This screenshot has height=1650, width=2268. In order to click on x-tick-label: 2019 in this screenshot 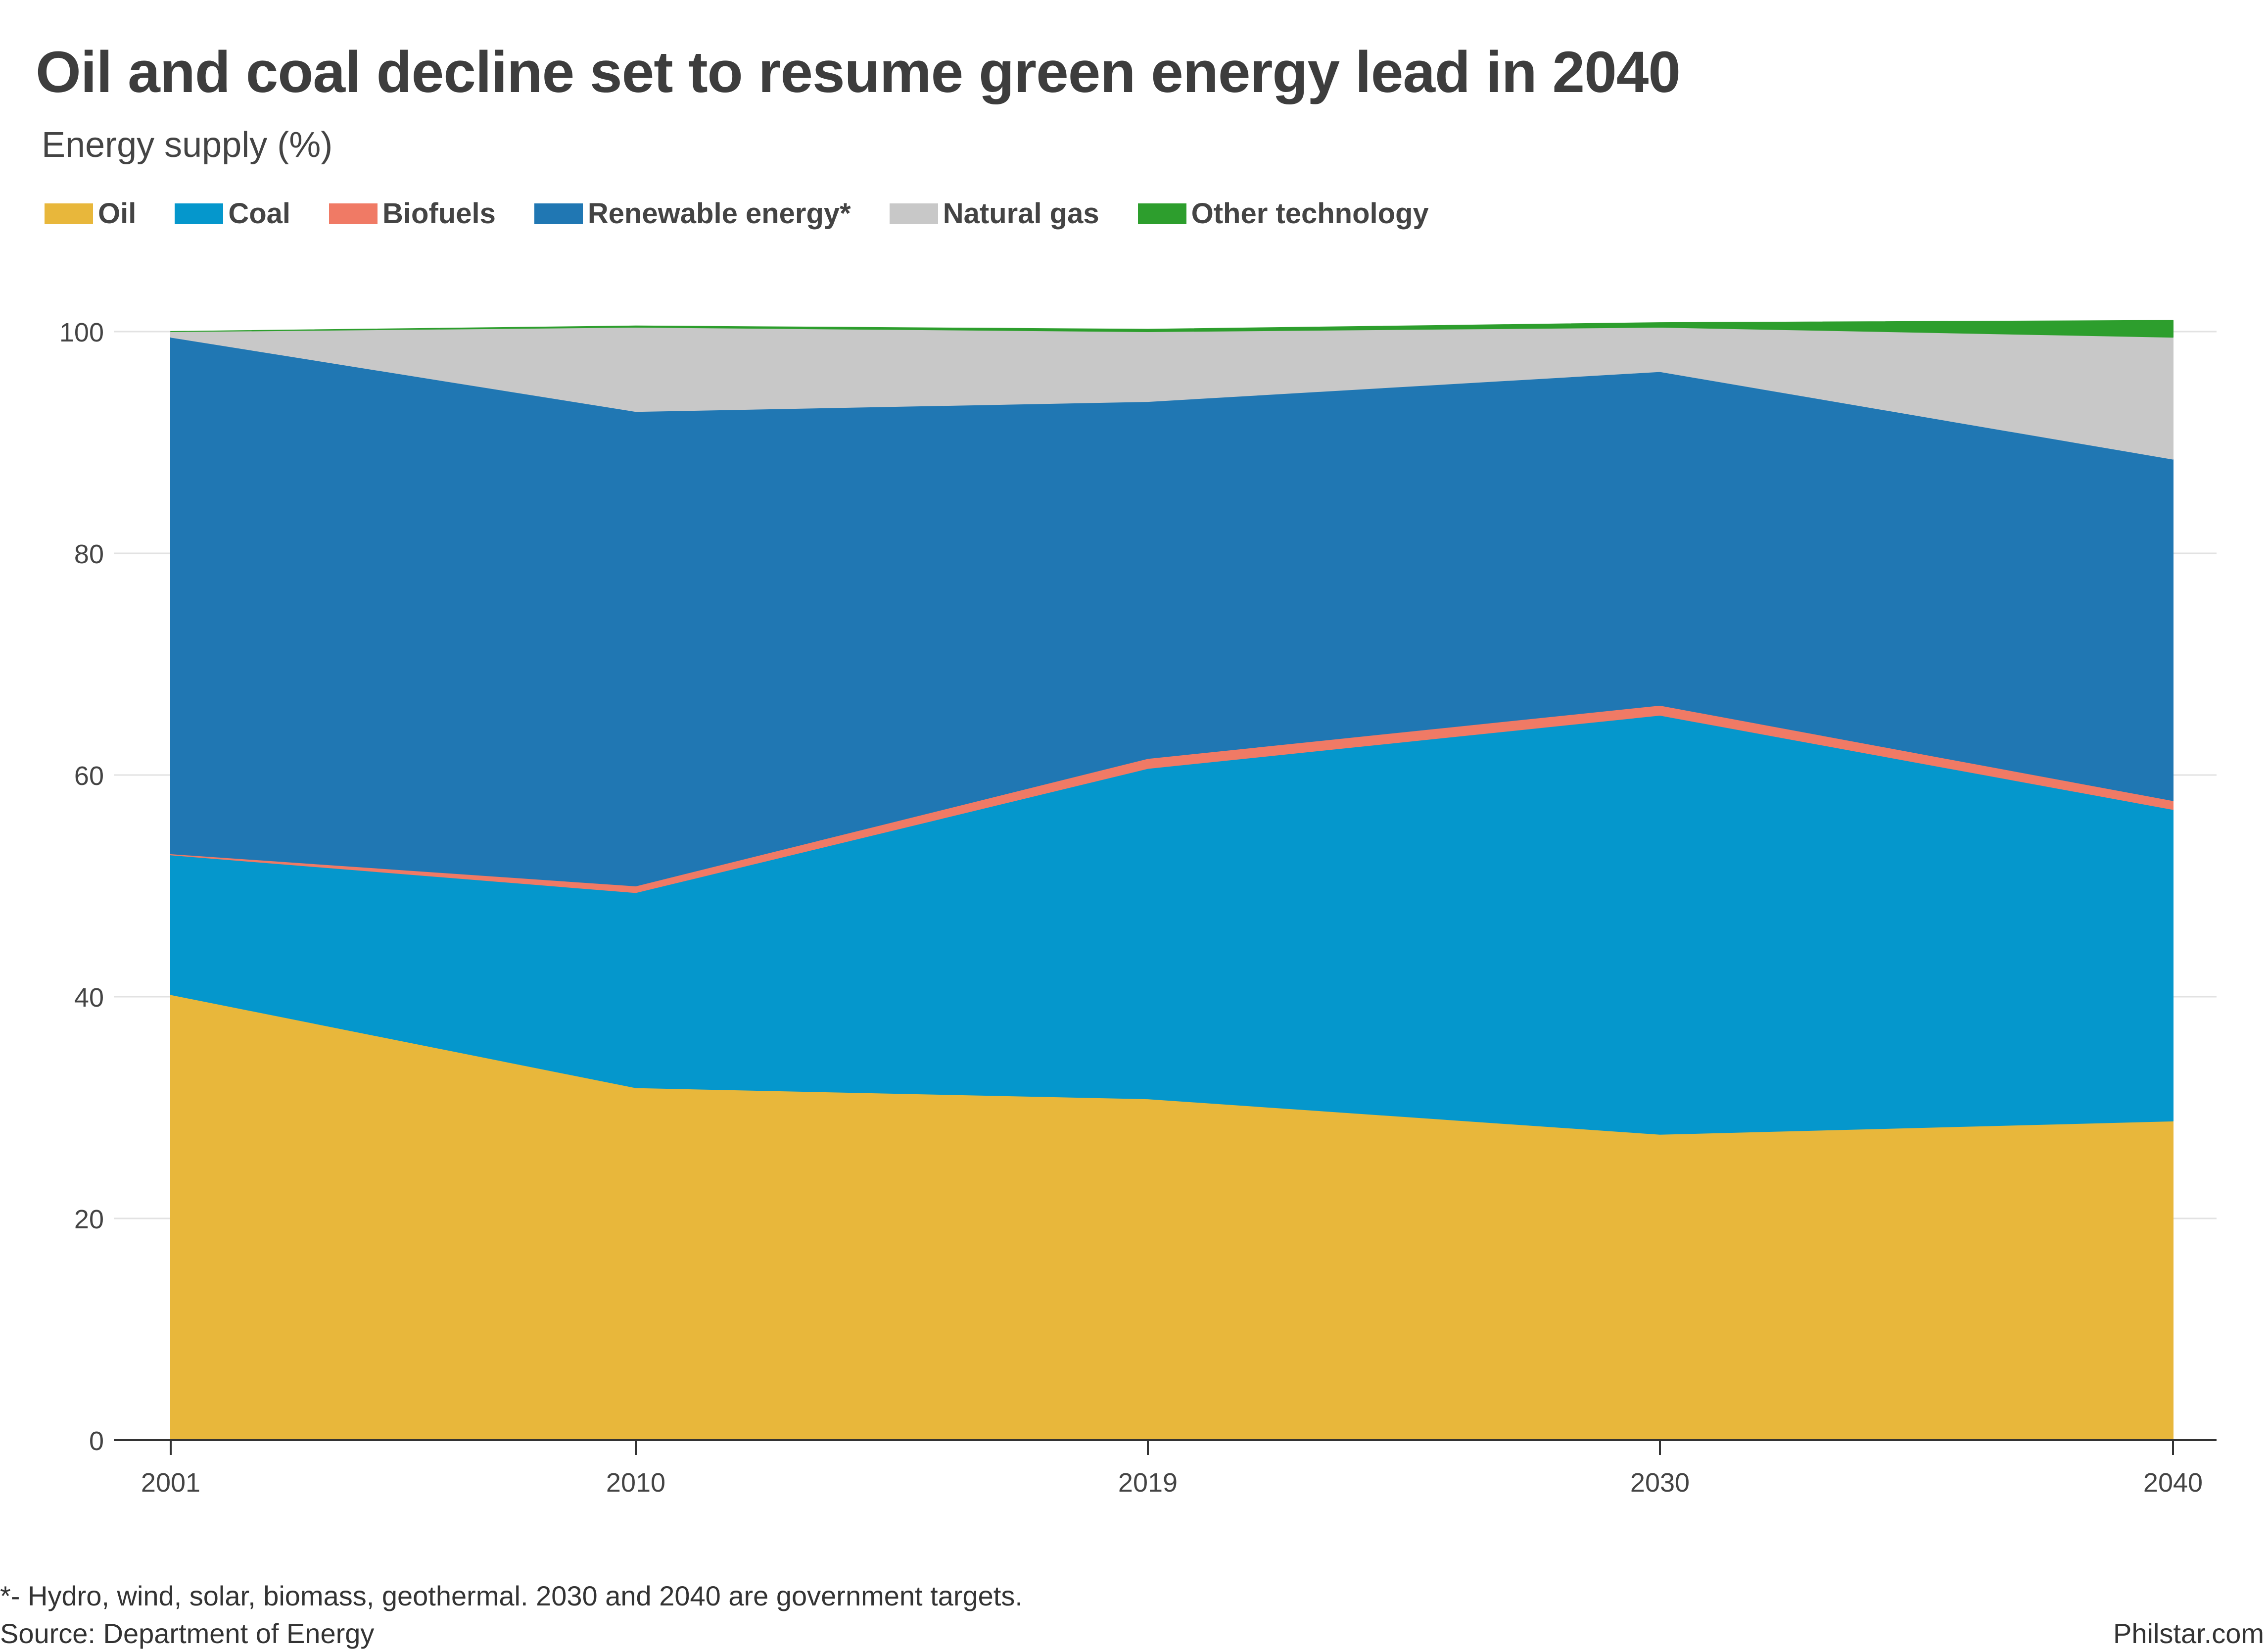, I will do `click(1148, 1483)`.